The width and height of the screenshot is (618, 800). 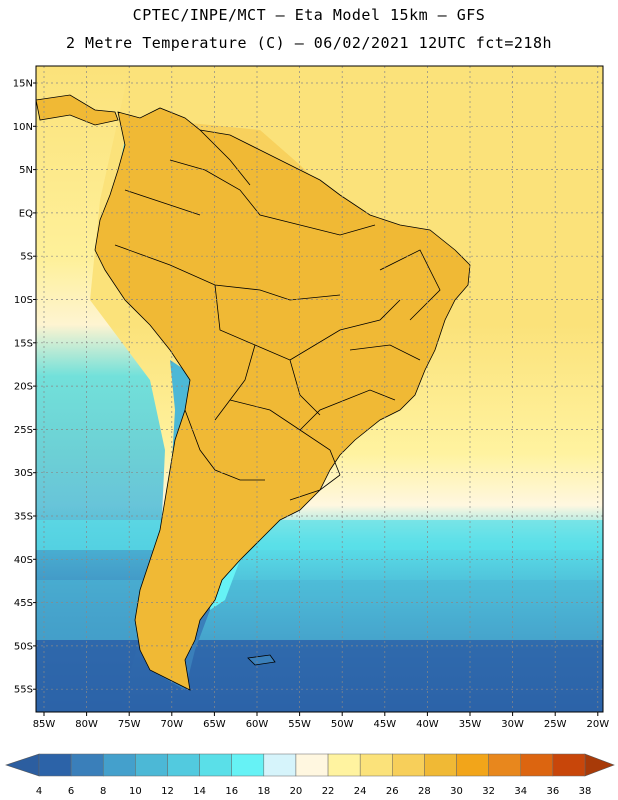 What do you see at coordinates (470, 724) in the screenshot?
I see `lon-label-35w: 35W` at bounding box center [470, 724].